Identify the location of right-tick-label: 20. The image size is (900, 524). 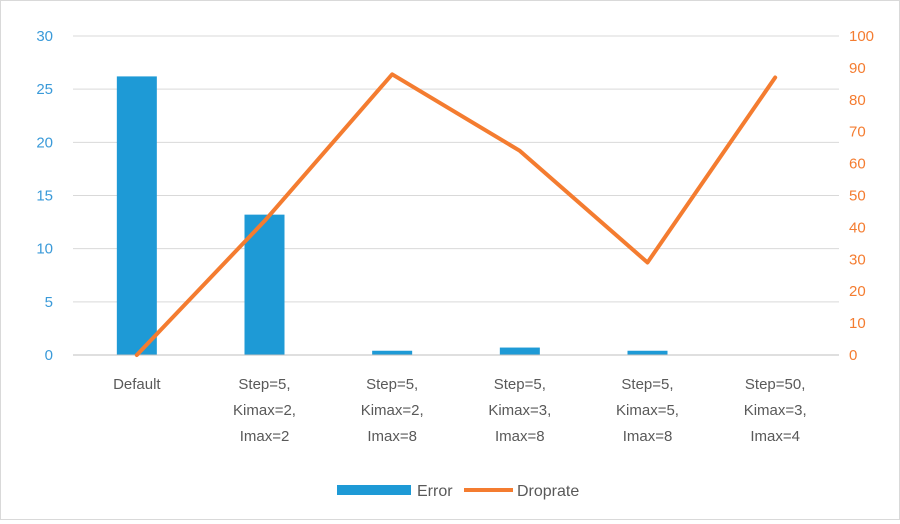
(857, 291).